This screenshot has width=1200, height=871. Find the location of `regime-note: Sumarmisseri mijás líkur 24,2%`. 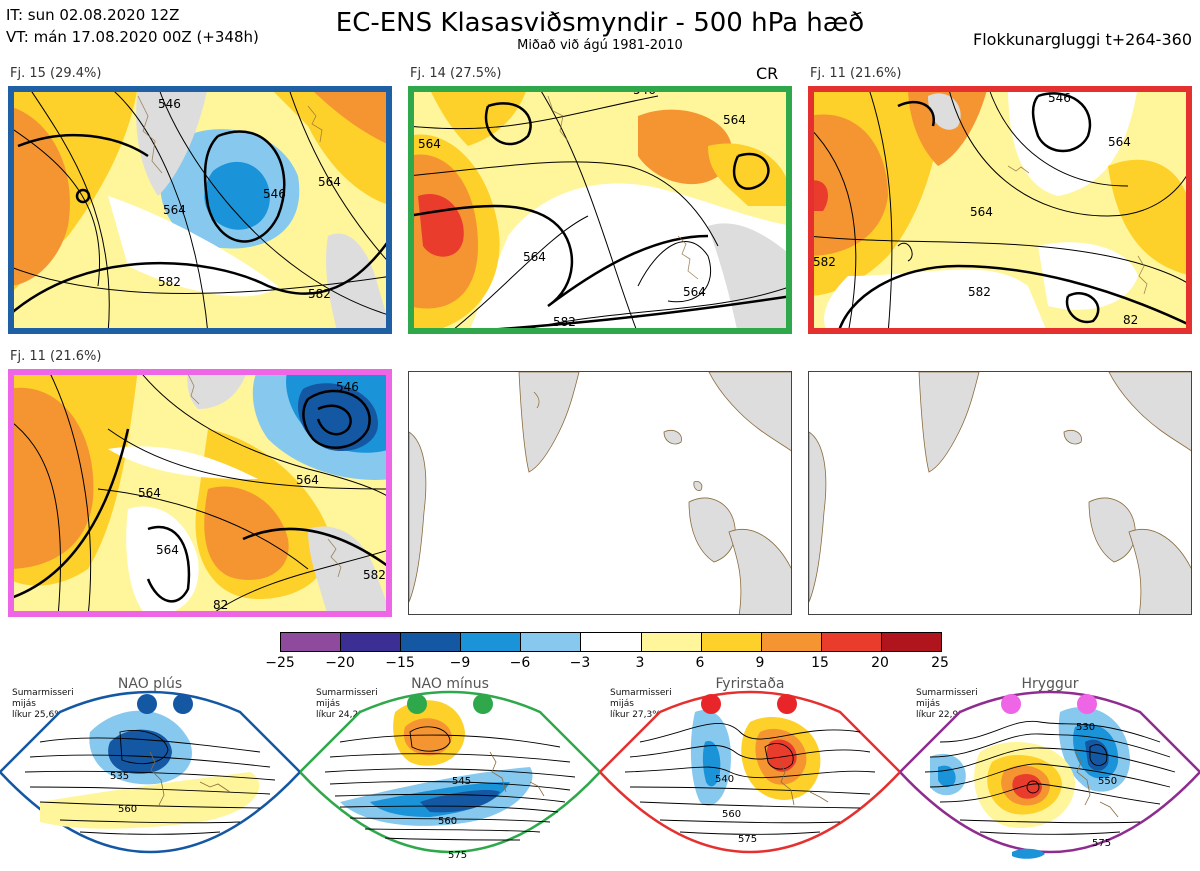

regime-note: Sumarmisseri mijás líkur 24,2% is located at coordinates (347, 704).